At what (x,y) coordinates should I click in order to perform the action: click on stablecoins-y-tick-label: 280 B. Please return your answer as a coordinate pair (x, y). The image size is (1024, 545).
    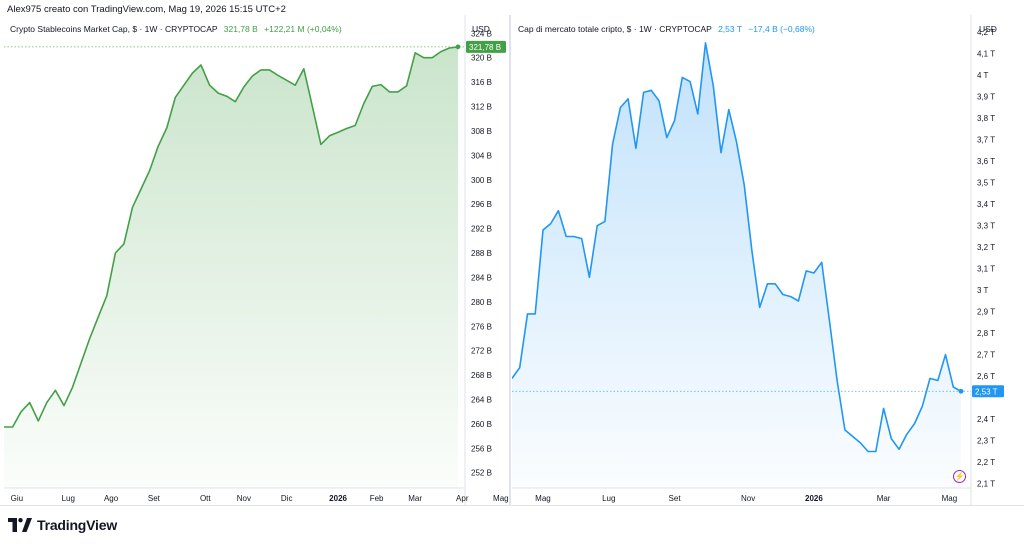
    Looking at the image, I should click on (481, 302).